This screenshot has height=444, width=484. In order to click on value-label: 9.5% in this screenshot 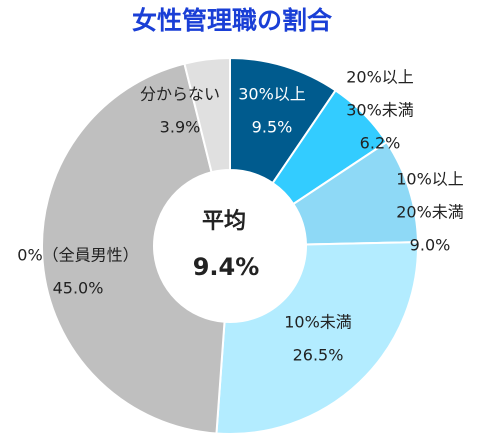, I will do `click(272, 127)`.